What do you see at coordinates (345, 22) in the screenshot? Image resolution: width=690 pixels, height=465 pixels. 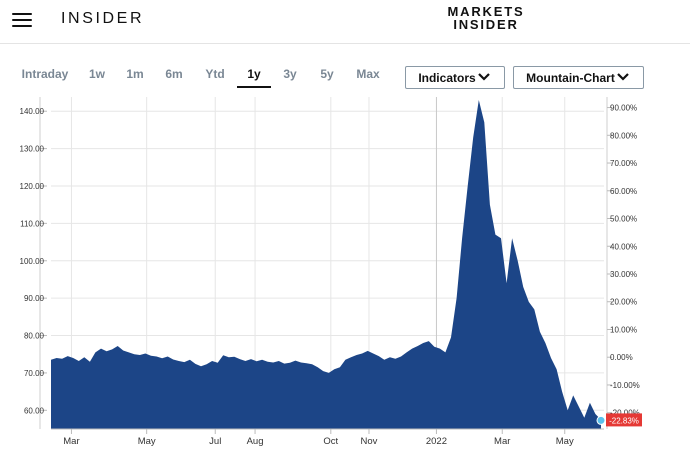 I see `top-navigation-bar: INSIDER MARKETS INSIDER` at bounding box center [345, 22].